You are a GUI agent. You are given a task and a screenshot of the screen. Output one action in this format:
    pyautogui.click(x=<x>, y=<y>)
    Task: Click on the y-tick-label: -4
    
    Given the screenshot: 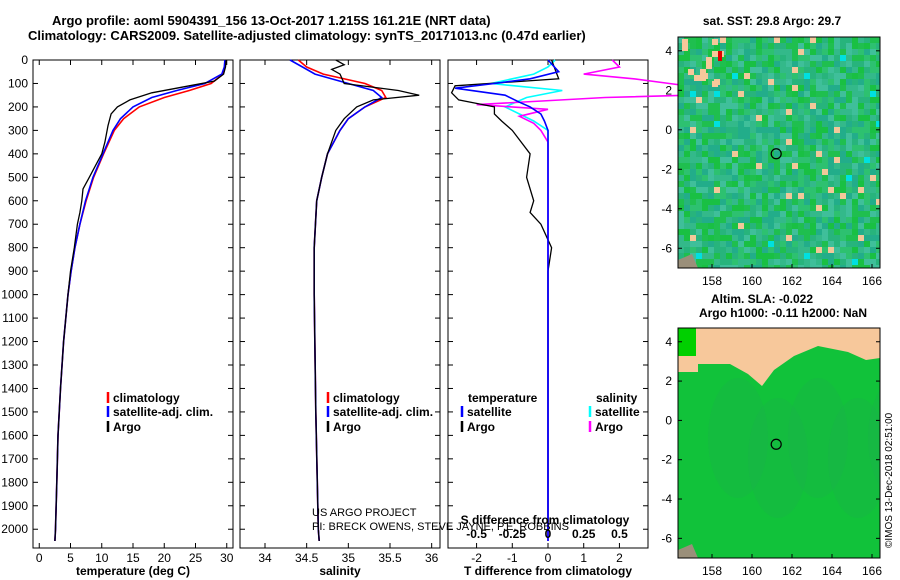 What is the action you would take?
    pyautogui.click(x=666, y=499)
    